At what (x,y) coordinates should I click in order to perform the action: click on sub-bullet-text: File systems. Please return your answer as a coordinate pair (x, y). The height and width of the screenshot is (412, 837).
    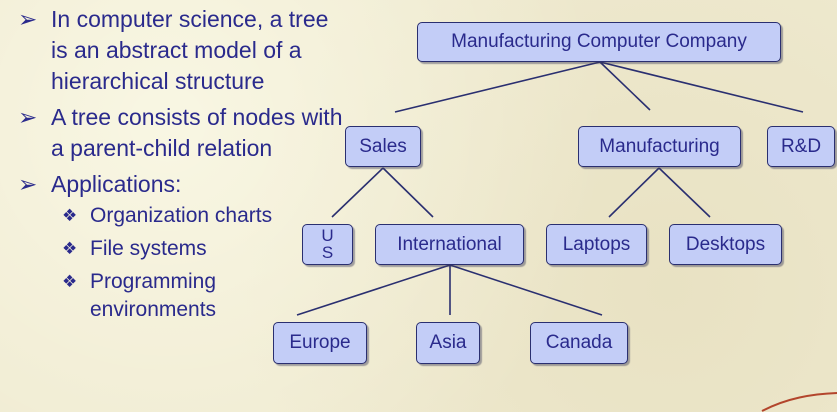
    Looking at the image, I should click on (148, 248).